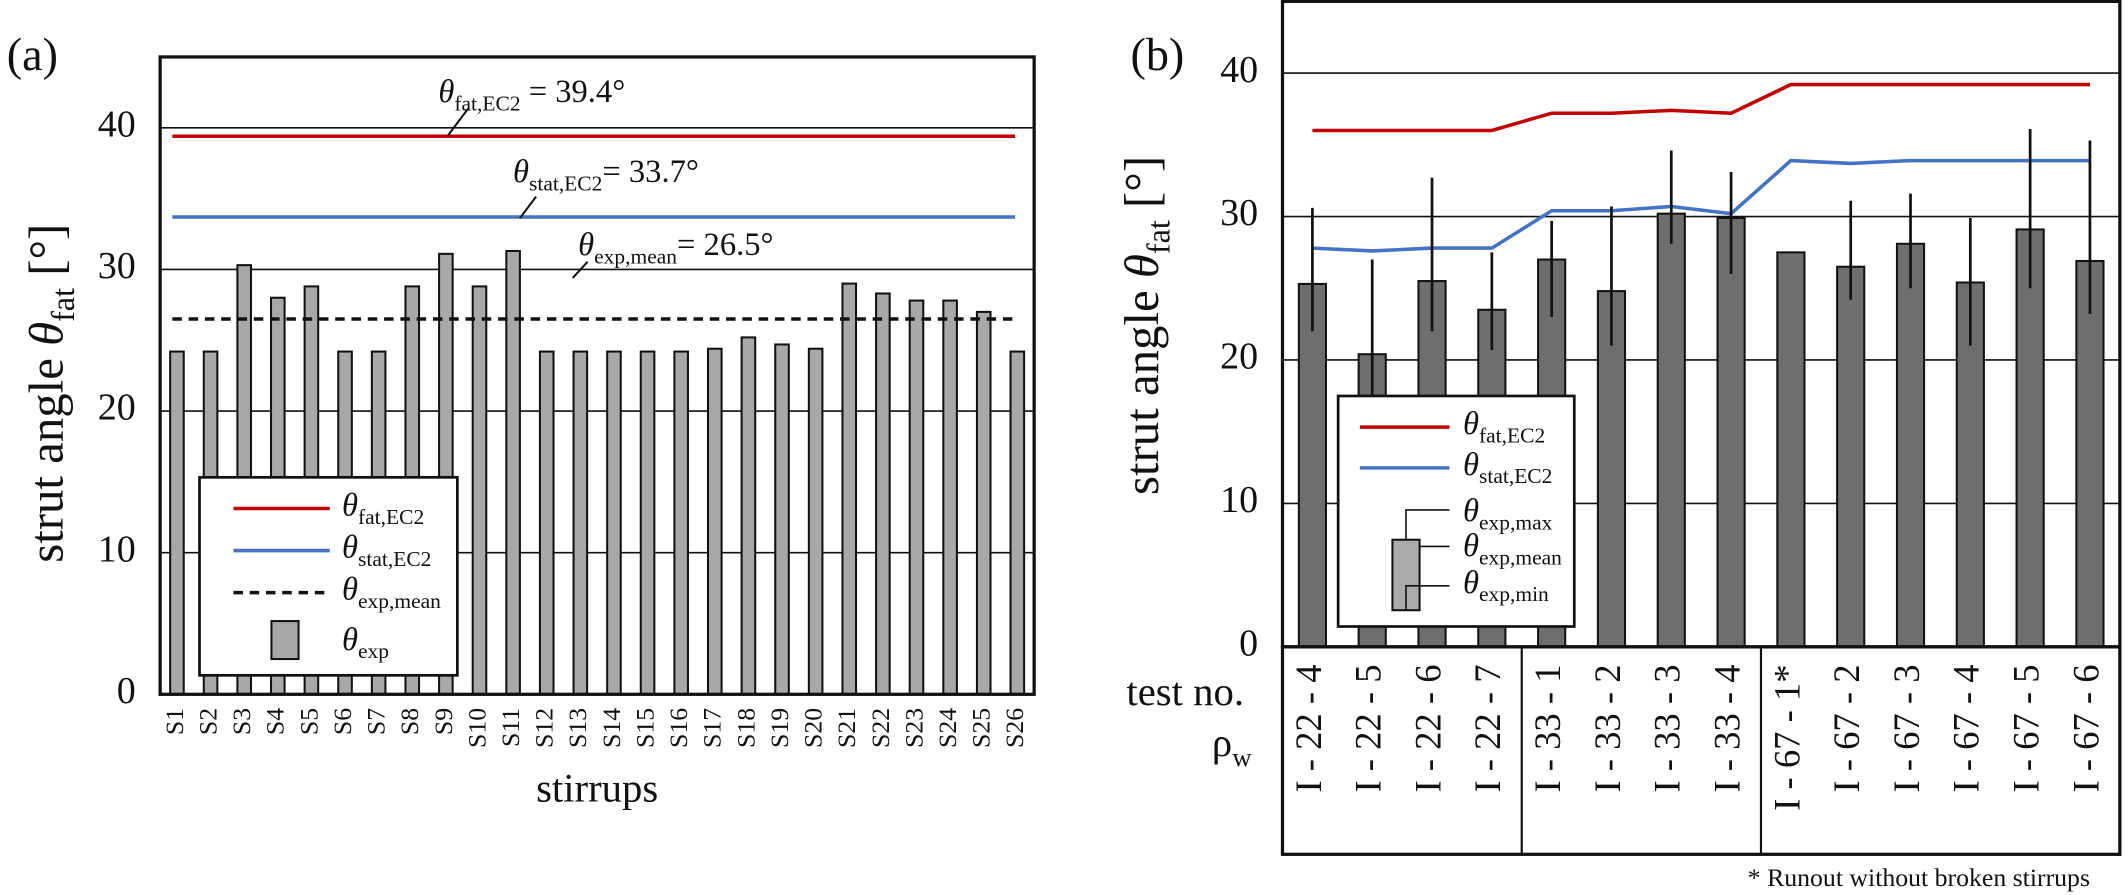 This screenshot has width=2128, height=895. What do you see at coordinates (1014, 728) in the screenshot?
I see `x-tick-label: S26` at bounding box center [1014, 728].